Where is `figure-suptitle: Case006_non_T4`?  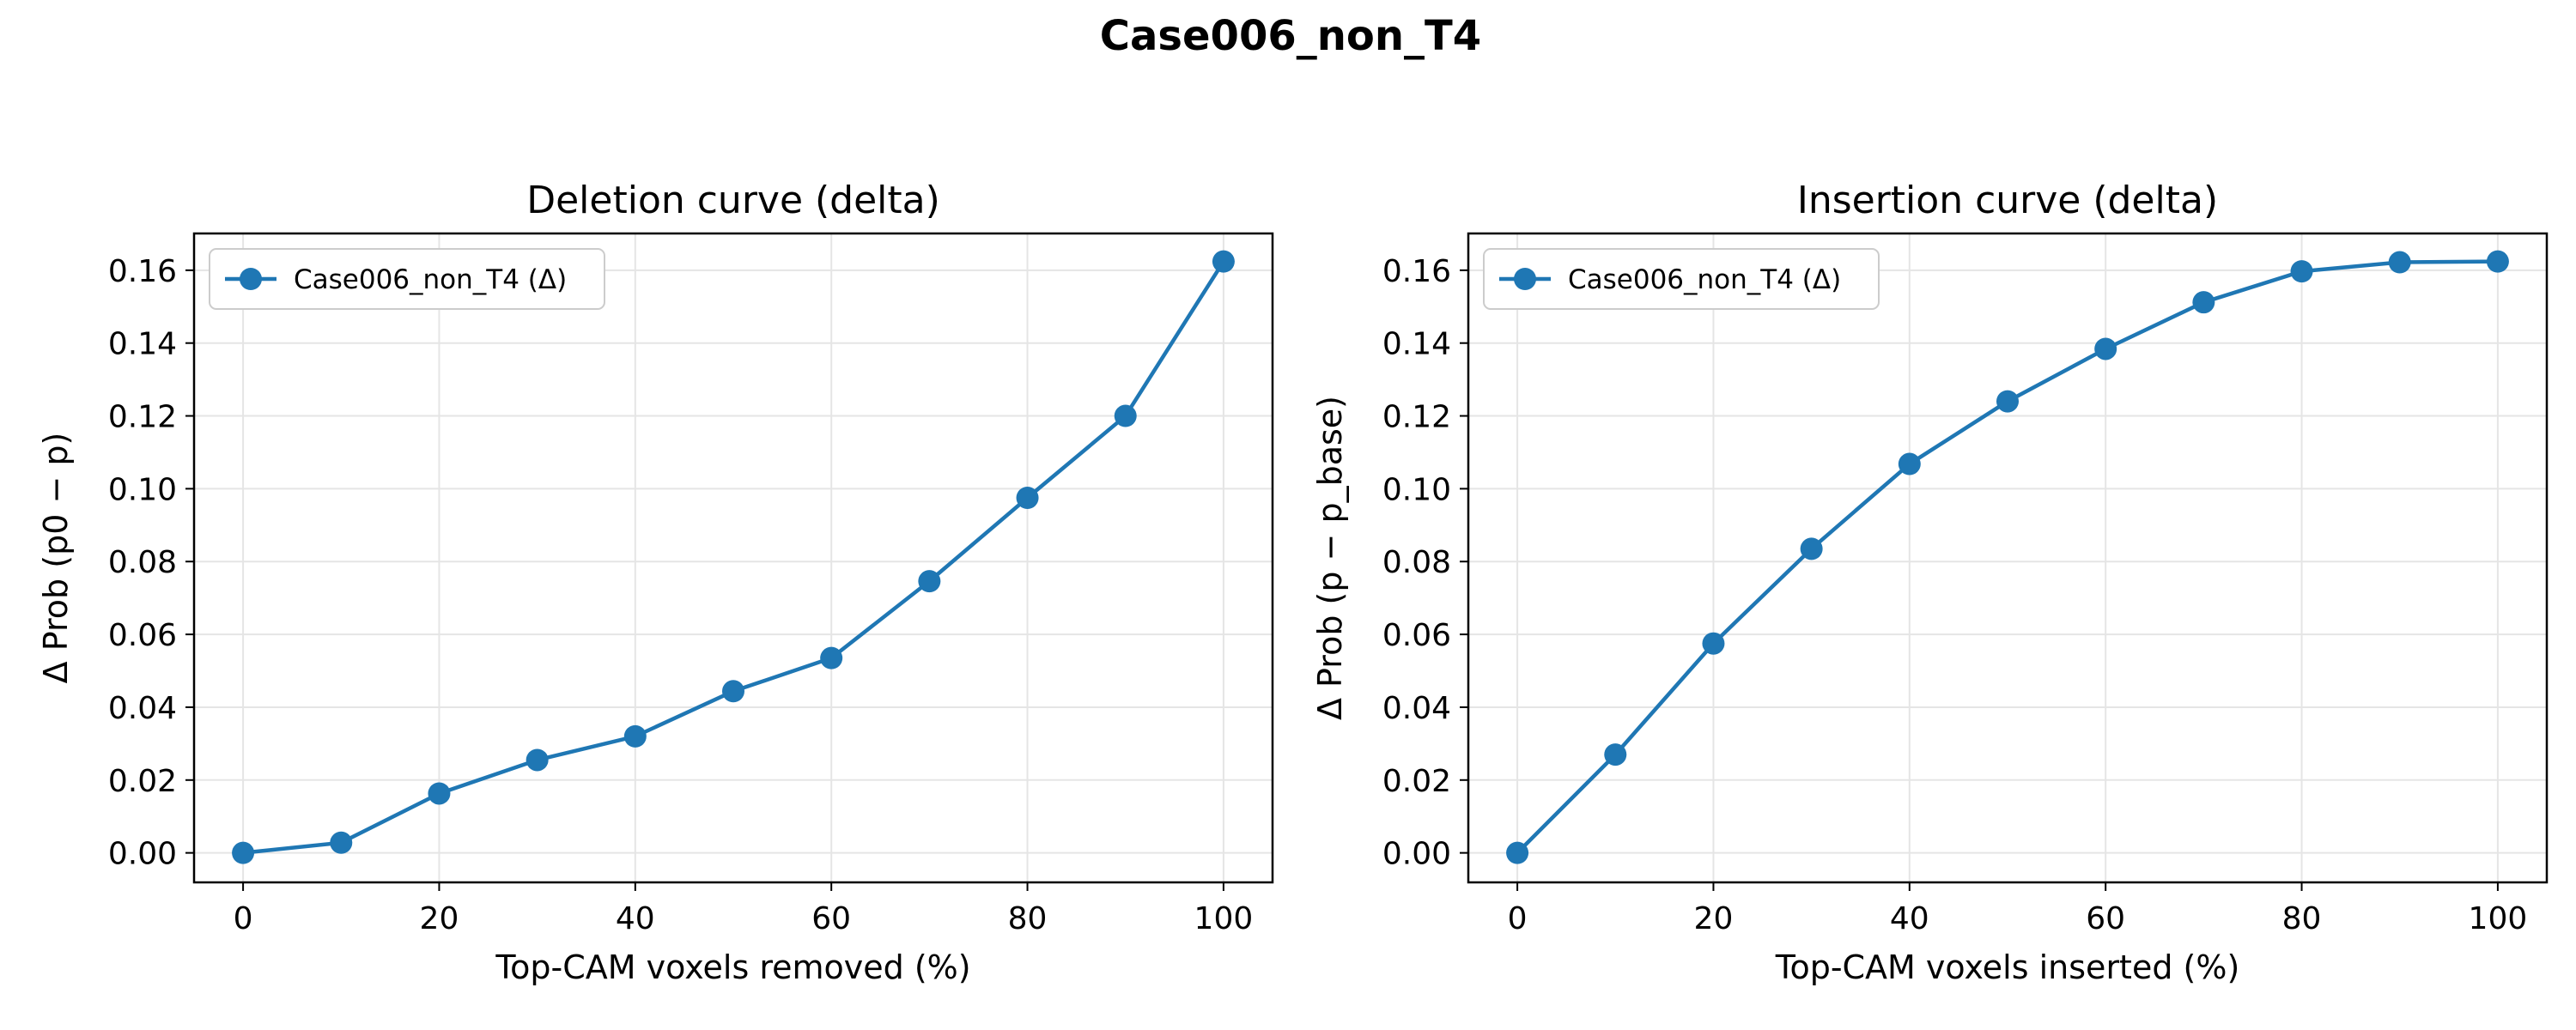
figure-suptitle: Case006_non_T4 is located at coordinates (1290, 36).